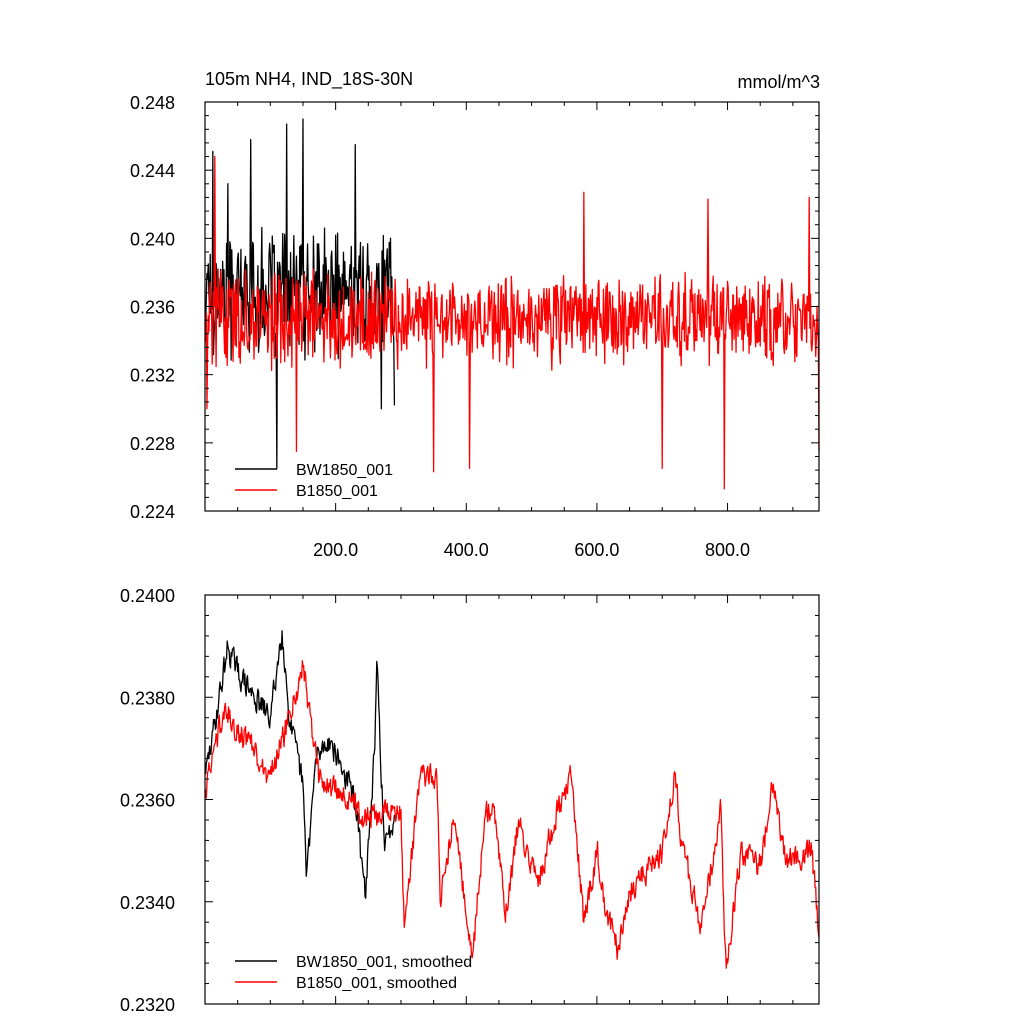  Describe the element at coordinates (147, 1005) in the screenshot. I see `y-tick-label: 0.2320` at that location.